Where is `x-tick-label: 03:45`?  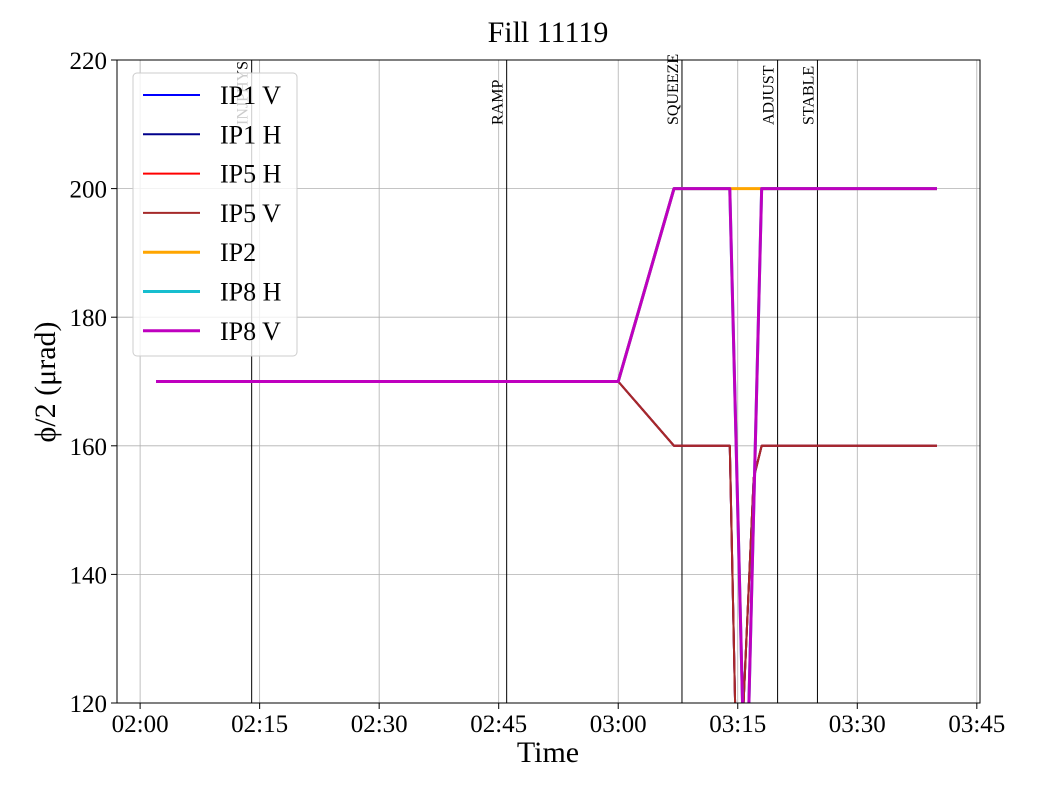 x-tick-label: 03:45 is located at coordinates (976, 724).